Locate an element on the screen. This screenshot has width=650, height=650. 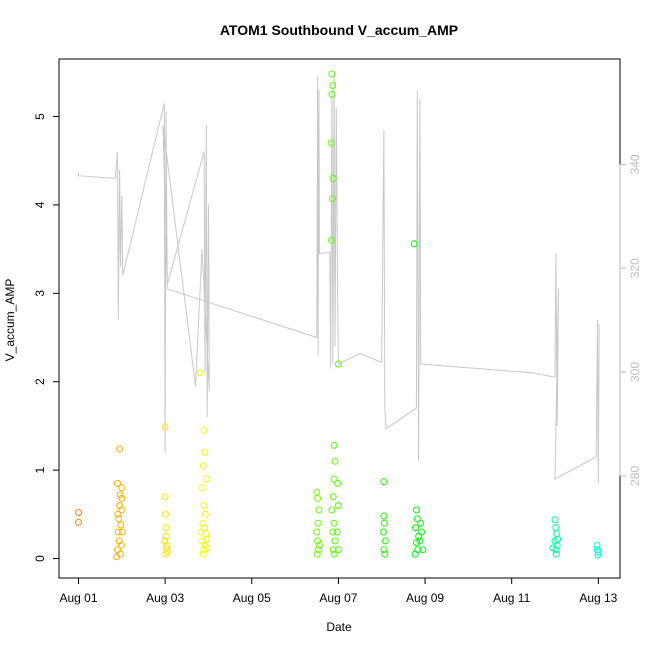
y-axis-secondary: 280 300 320 340 is located at coordinates (630, 320).